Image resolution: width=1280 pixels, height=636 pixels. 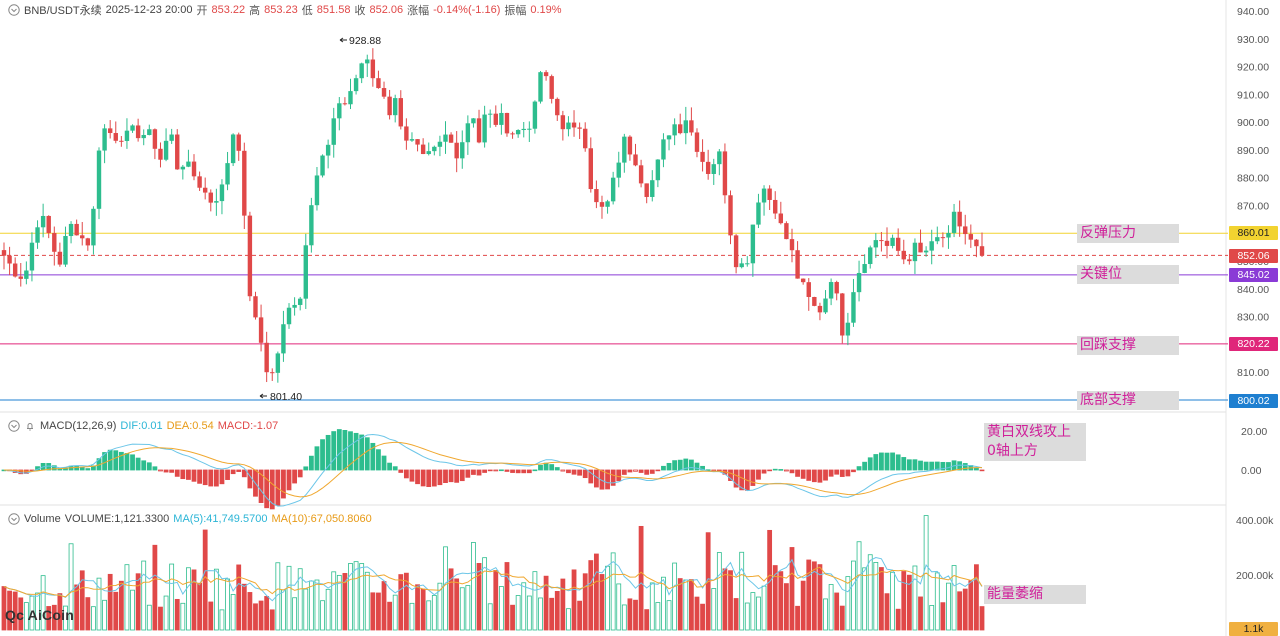 What do you see at coordinates (1253, 629) in the screenshot?
I see `volume-last-tag: 1.1k` at bounding box center [1253, 629].